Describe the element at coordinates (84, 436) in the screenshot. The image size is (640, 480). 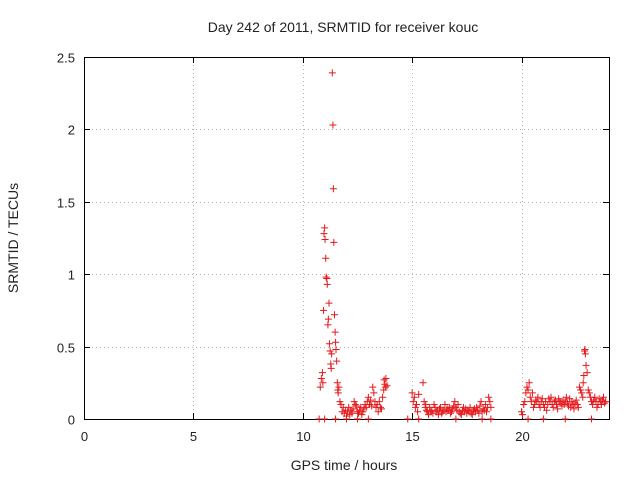
I see `x-tick-label: 0` at that location.